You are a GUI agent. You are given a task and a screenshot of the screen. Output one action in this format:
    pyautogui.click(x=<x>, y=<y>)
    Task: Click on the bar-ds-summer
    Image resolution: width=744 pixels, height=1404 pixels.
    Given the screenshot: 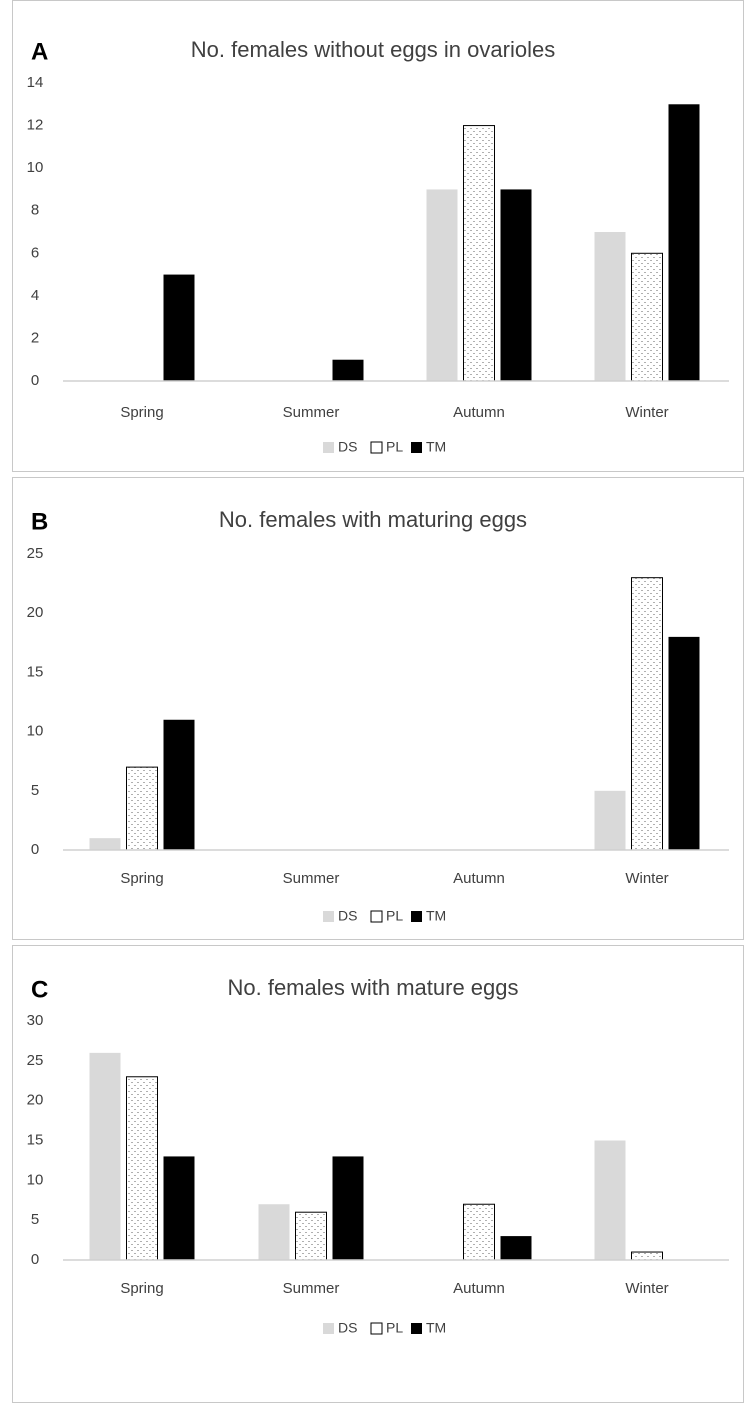 What is the action you would take?
    pyautogui.click(x=274, y=1232)
    